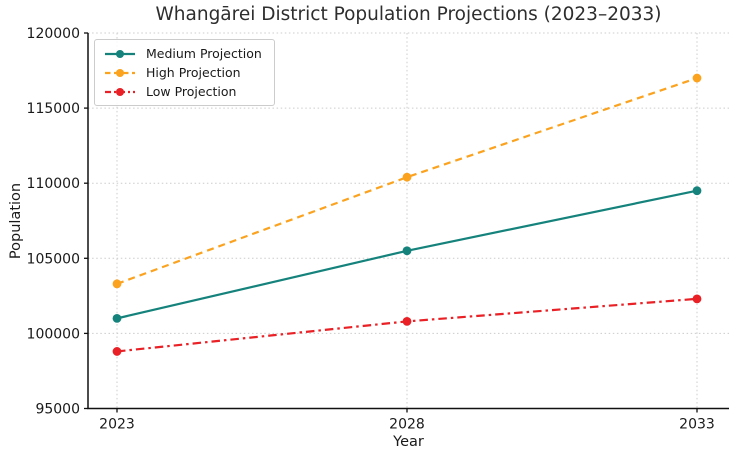  I want to click on legend-item-high-projection: High Projection, so click(182, 72).